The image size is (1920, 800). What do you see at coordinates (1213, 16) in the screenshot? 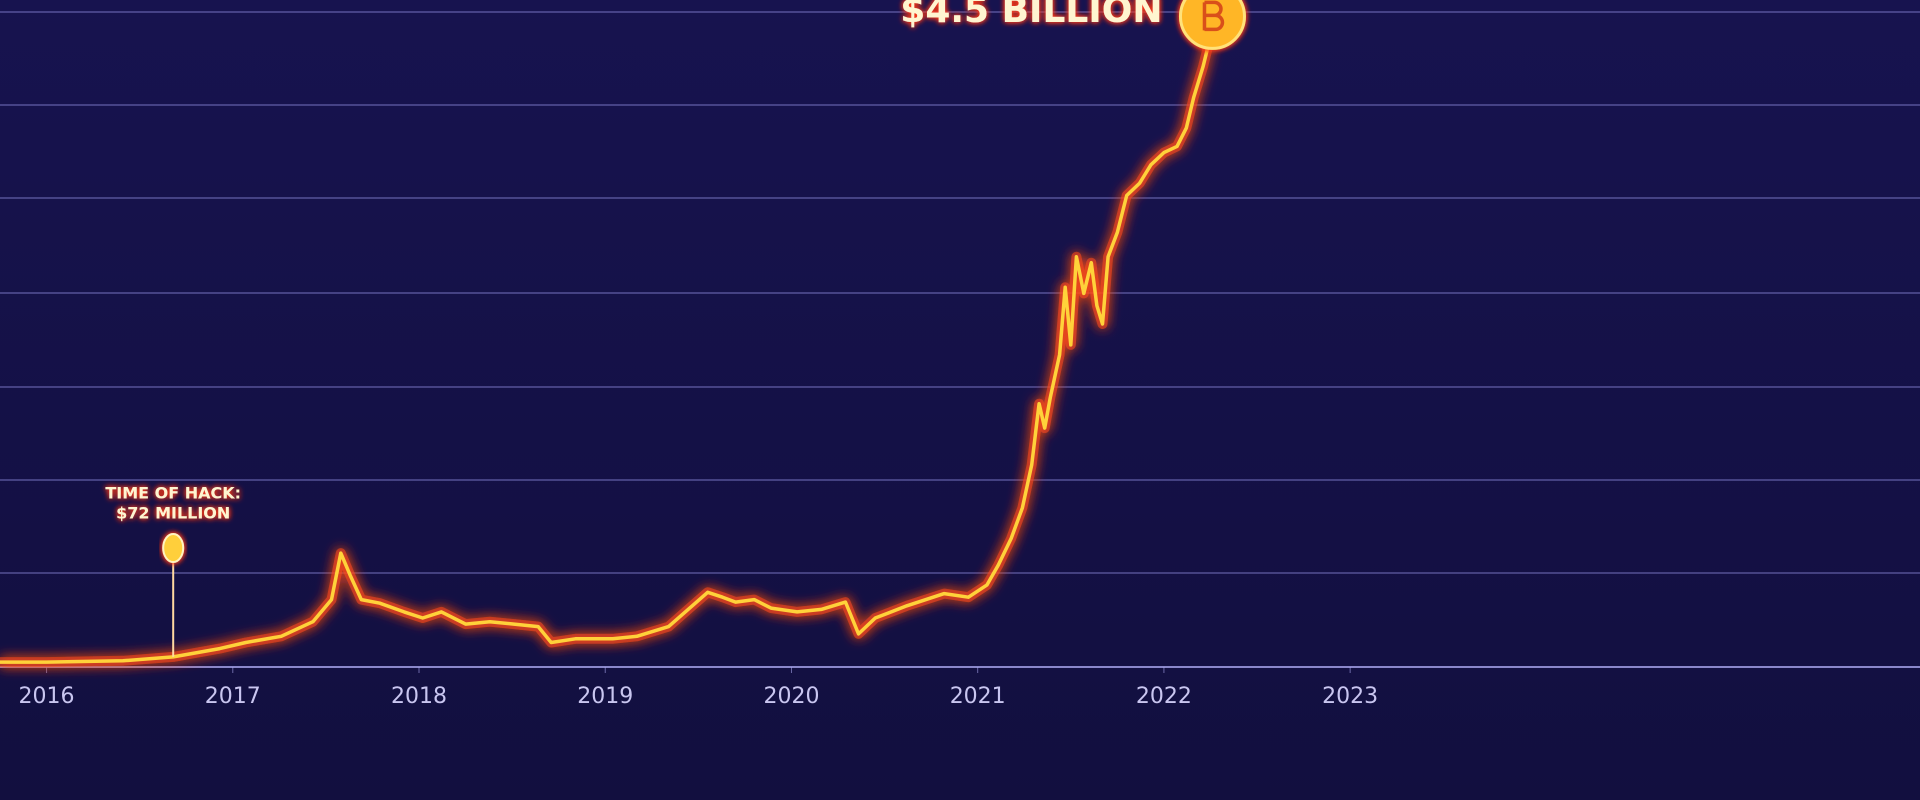
I see `bitcoin-icon` at bounding box center [1213, 16].